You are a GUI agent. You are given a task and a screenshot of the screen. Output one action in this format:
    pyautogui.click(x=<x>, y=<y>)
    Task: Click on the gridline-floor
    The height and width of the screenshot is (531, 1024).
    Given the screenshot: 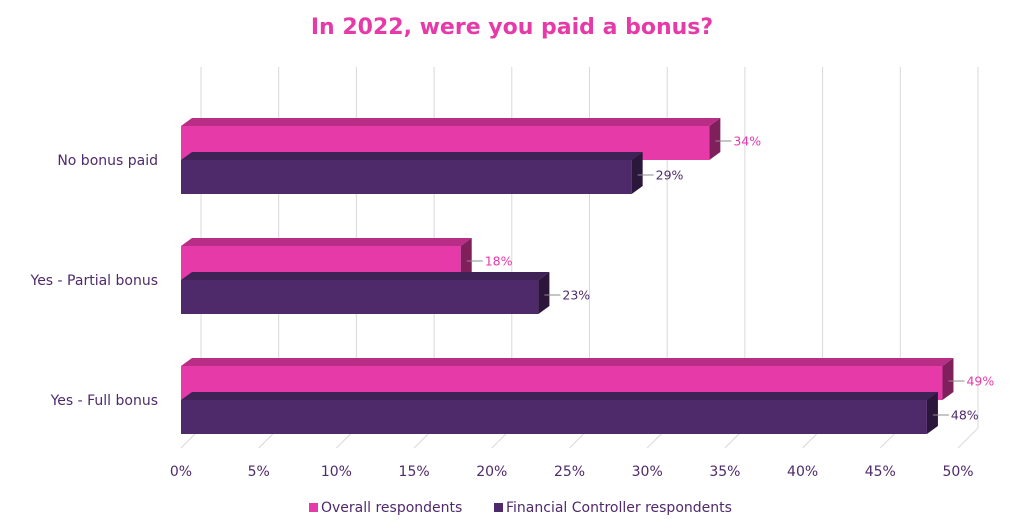 What is the action you would take?
    pyautogui.click(x=968, y=438)
    